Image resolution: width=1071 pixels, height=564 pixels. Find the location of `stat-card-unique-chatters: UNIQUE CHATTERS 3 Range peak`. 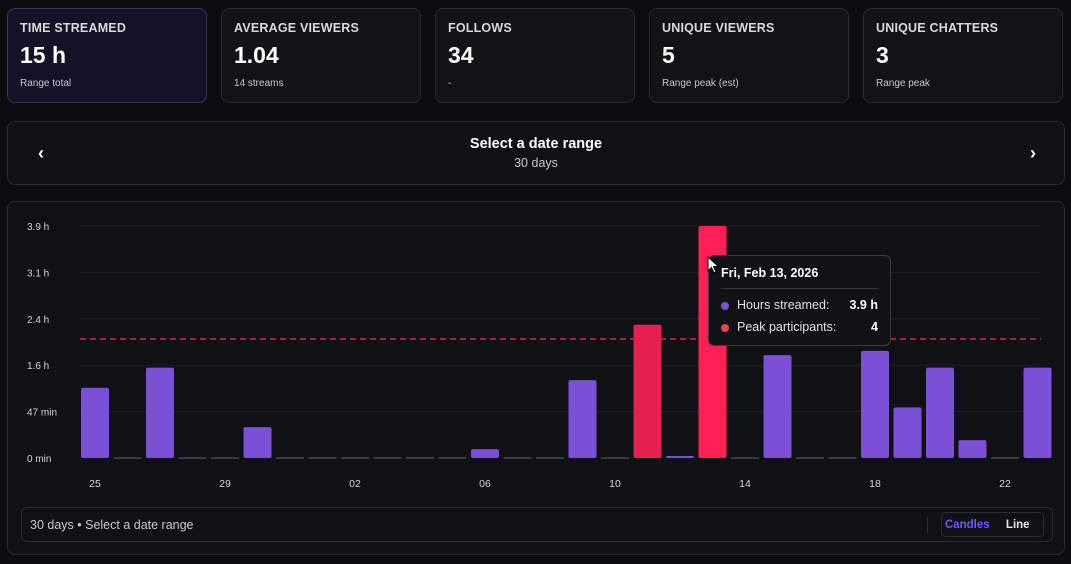

stat-card-unique-chatters: UNIQUE CHATTERS 3 Range peak is located at coordinates (963, 55).